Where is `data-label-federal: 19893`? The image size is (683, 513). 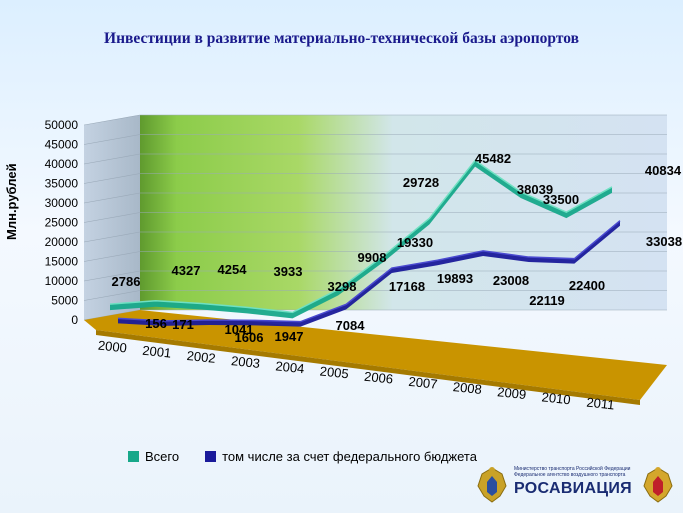
data-label-federal: 19893 is located at coordinates (455, 278).